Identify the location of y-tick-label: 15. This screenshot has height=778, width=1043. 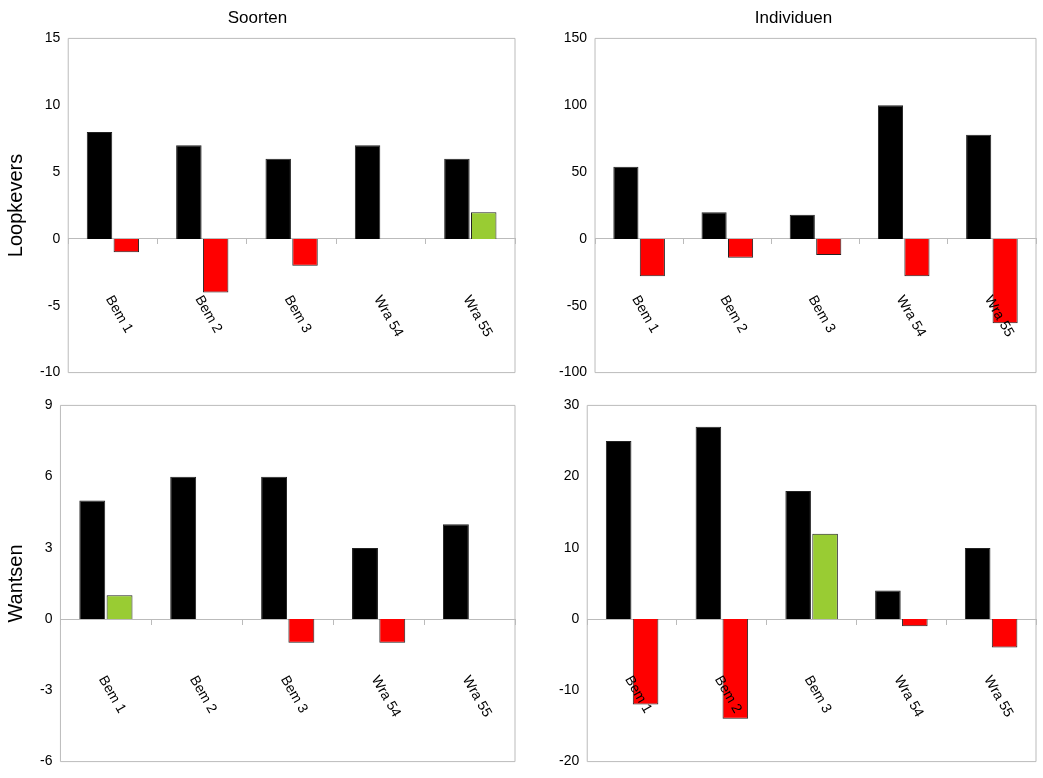
(52, 37).